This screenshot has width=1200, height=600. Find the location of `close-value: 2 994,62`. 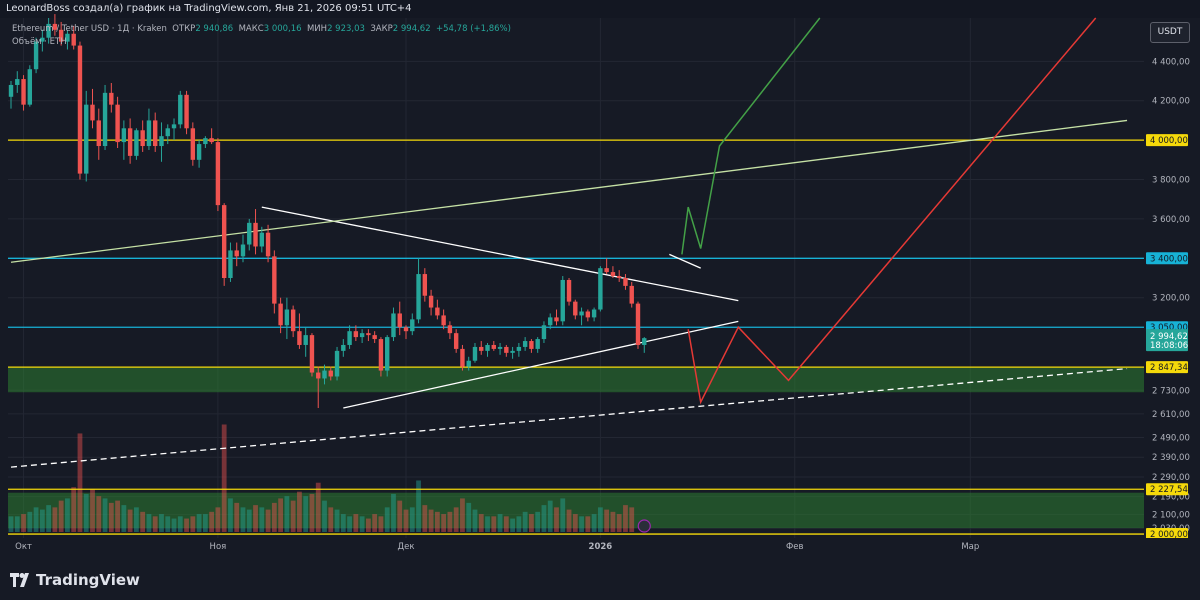

close-value: 2 994,62 is located at coordinates (411, 29).